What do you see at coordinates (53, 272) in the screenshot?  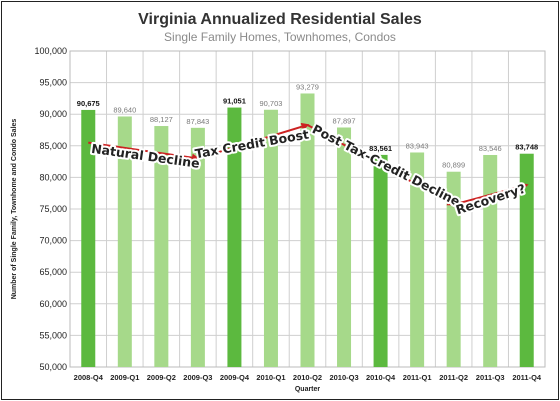 I see `y-tick-label: 65,000` at bounding box center [53, 272].